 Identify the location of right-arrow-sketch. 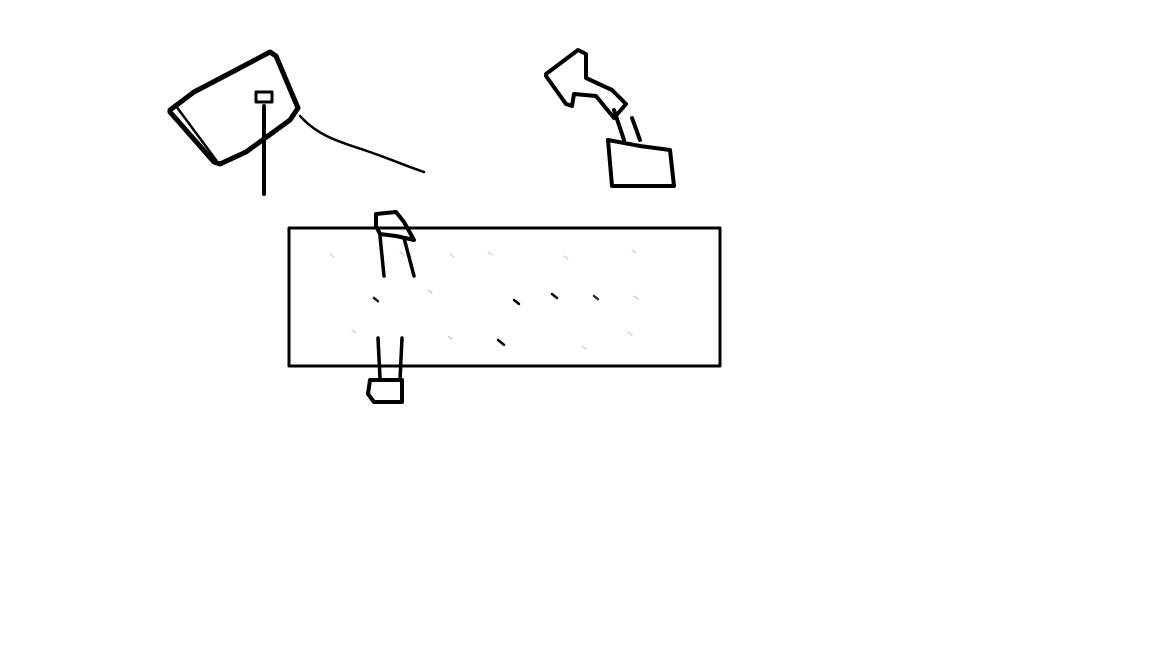
(593, 95).